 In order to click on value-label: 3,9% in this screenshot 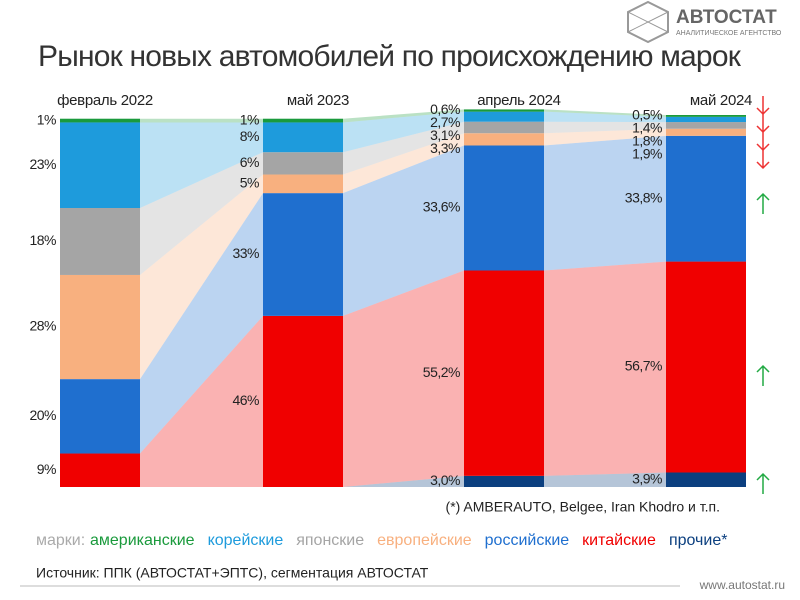, I will do `click(647, 478)`.